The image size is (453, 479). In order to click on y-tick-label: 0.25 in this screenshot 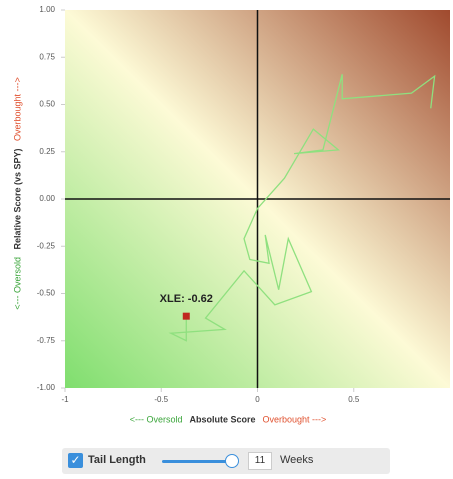, I will do `click(47, 151)`.